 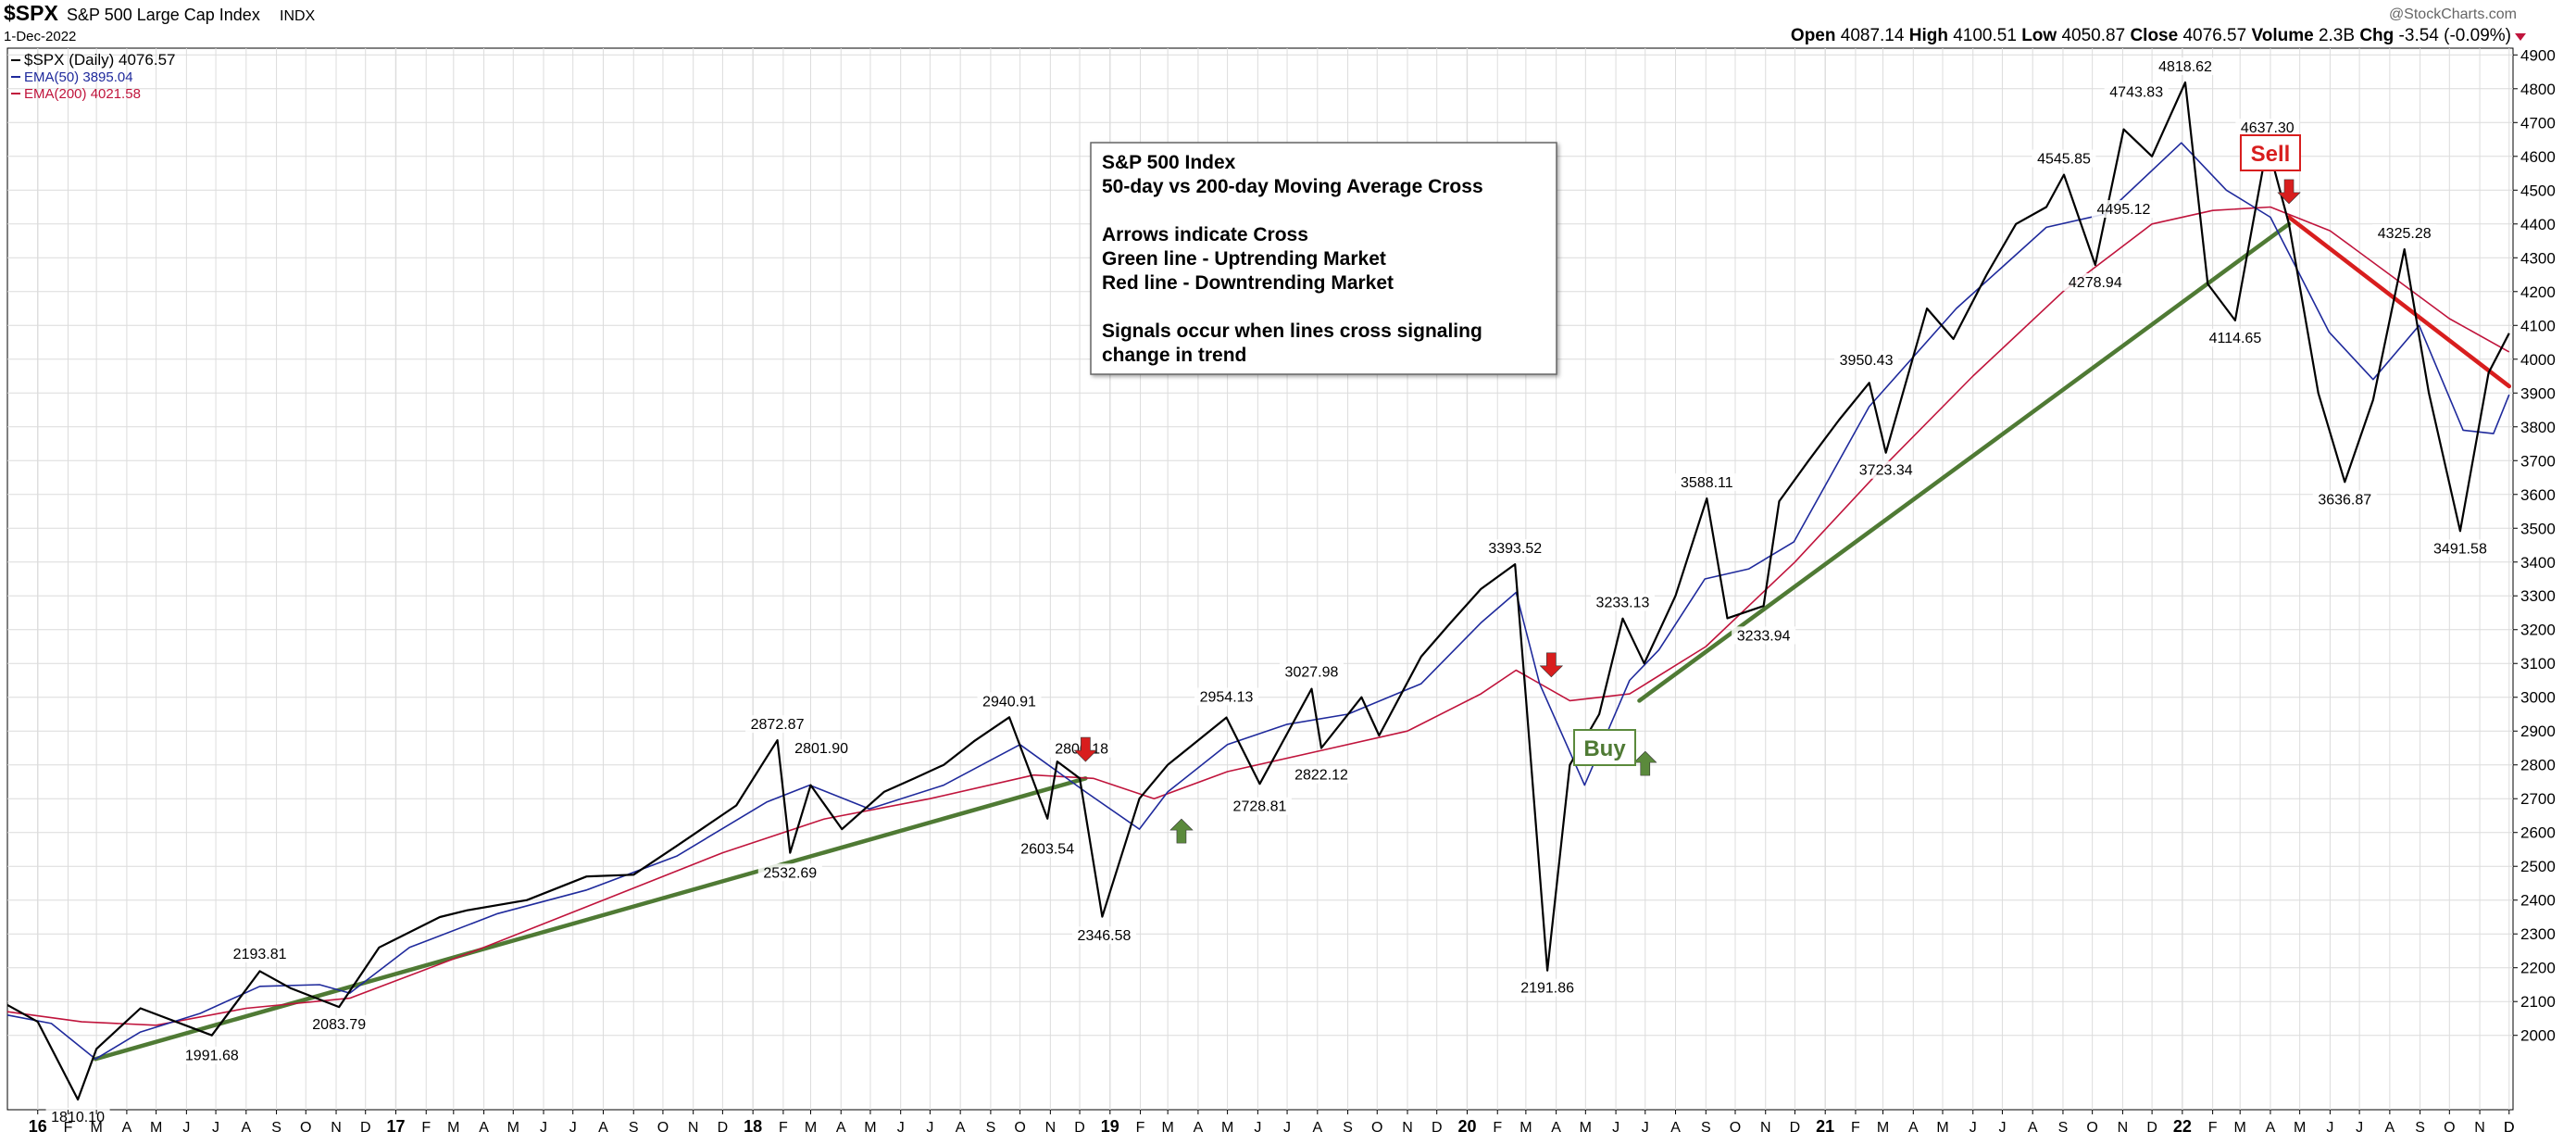 What do you see at coordinates (2538, 664) in the screenshot?
I see `y-tick-label: 3100` at bounding box center [2538, 664].